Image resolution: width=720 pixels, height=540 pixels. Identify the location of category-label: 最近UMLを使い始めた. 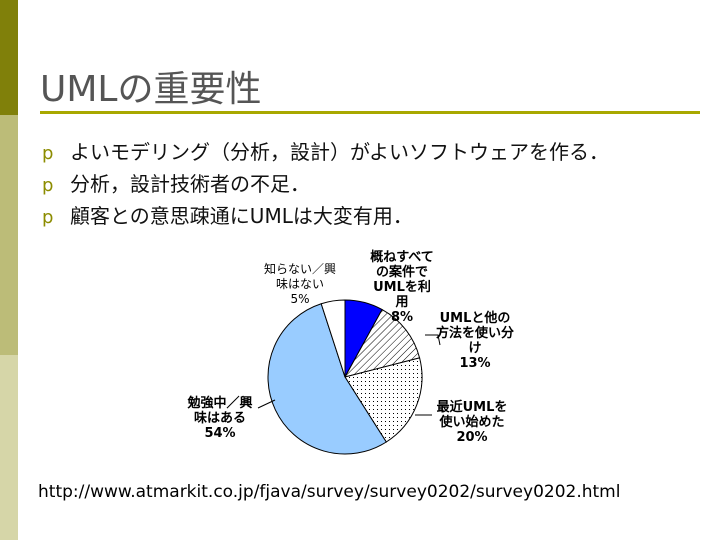
(472, 415).